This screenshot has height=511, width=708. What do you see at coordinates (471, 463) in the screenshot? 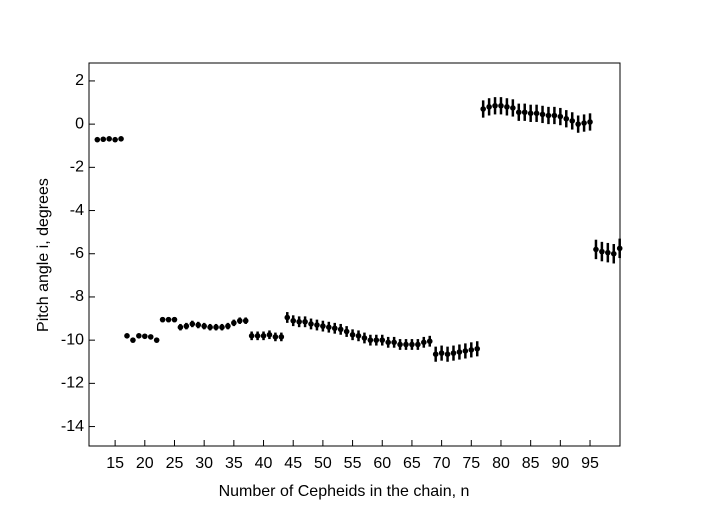
I see `x-tick-label: 75` at bounding box center [471, 463].